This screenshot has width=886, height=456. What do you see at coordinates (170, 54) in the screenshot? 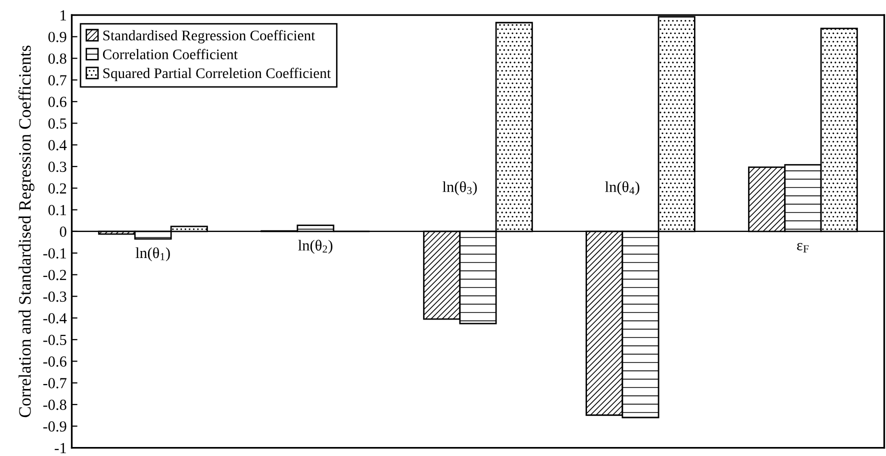
I see `legend-label: Correlation Coefficient` at bounding box center [170, 54].